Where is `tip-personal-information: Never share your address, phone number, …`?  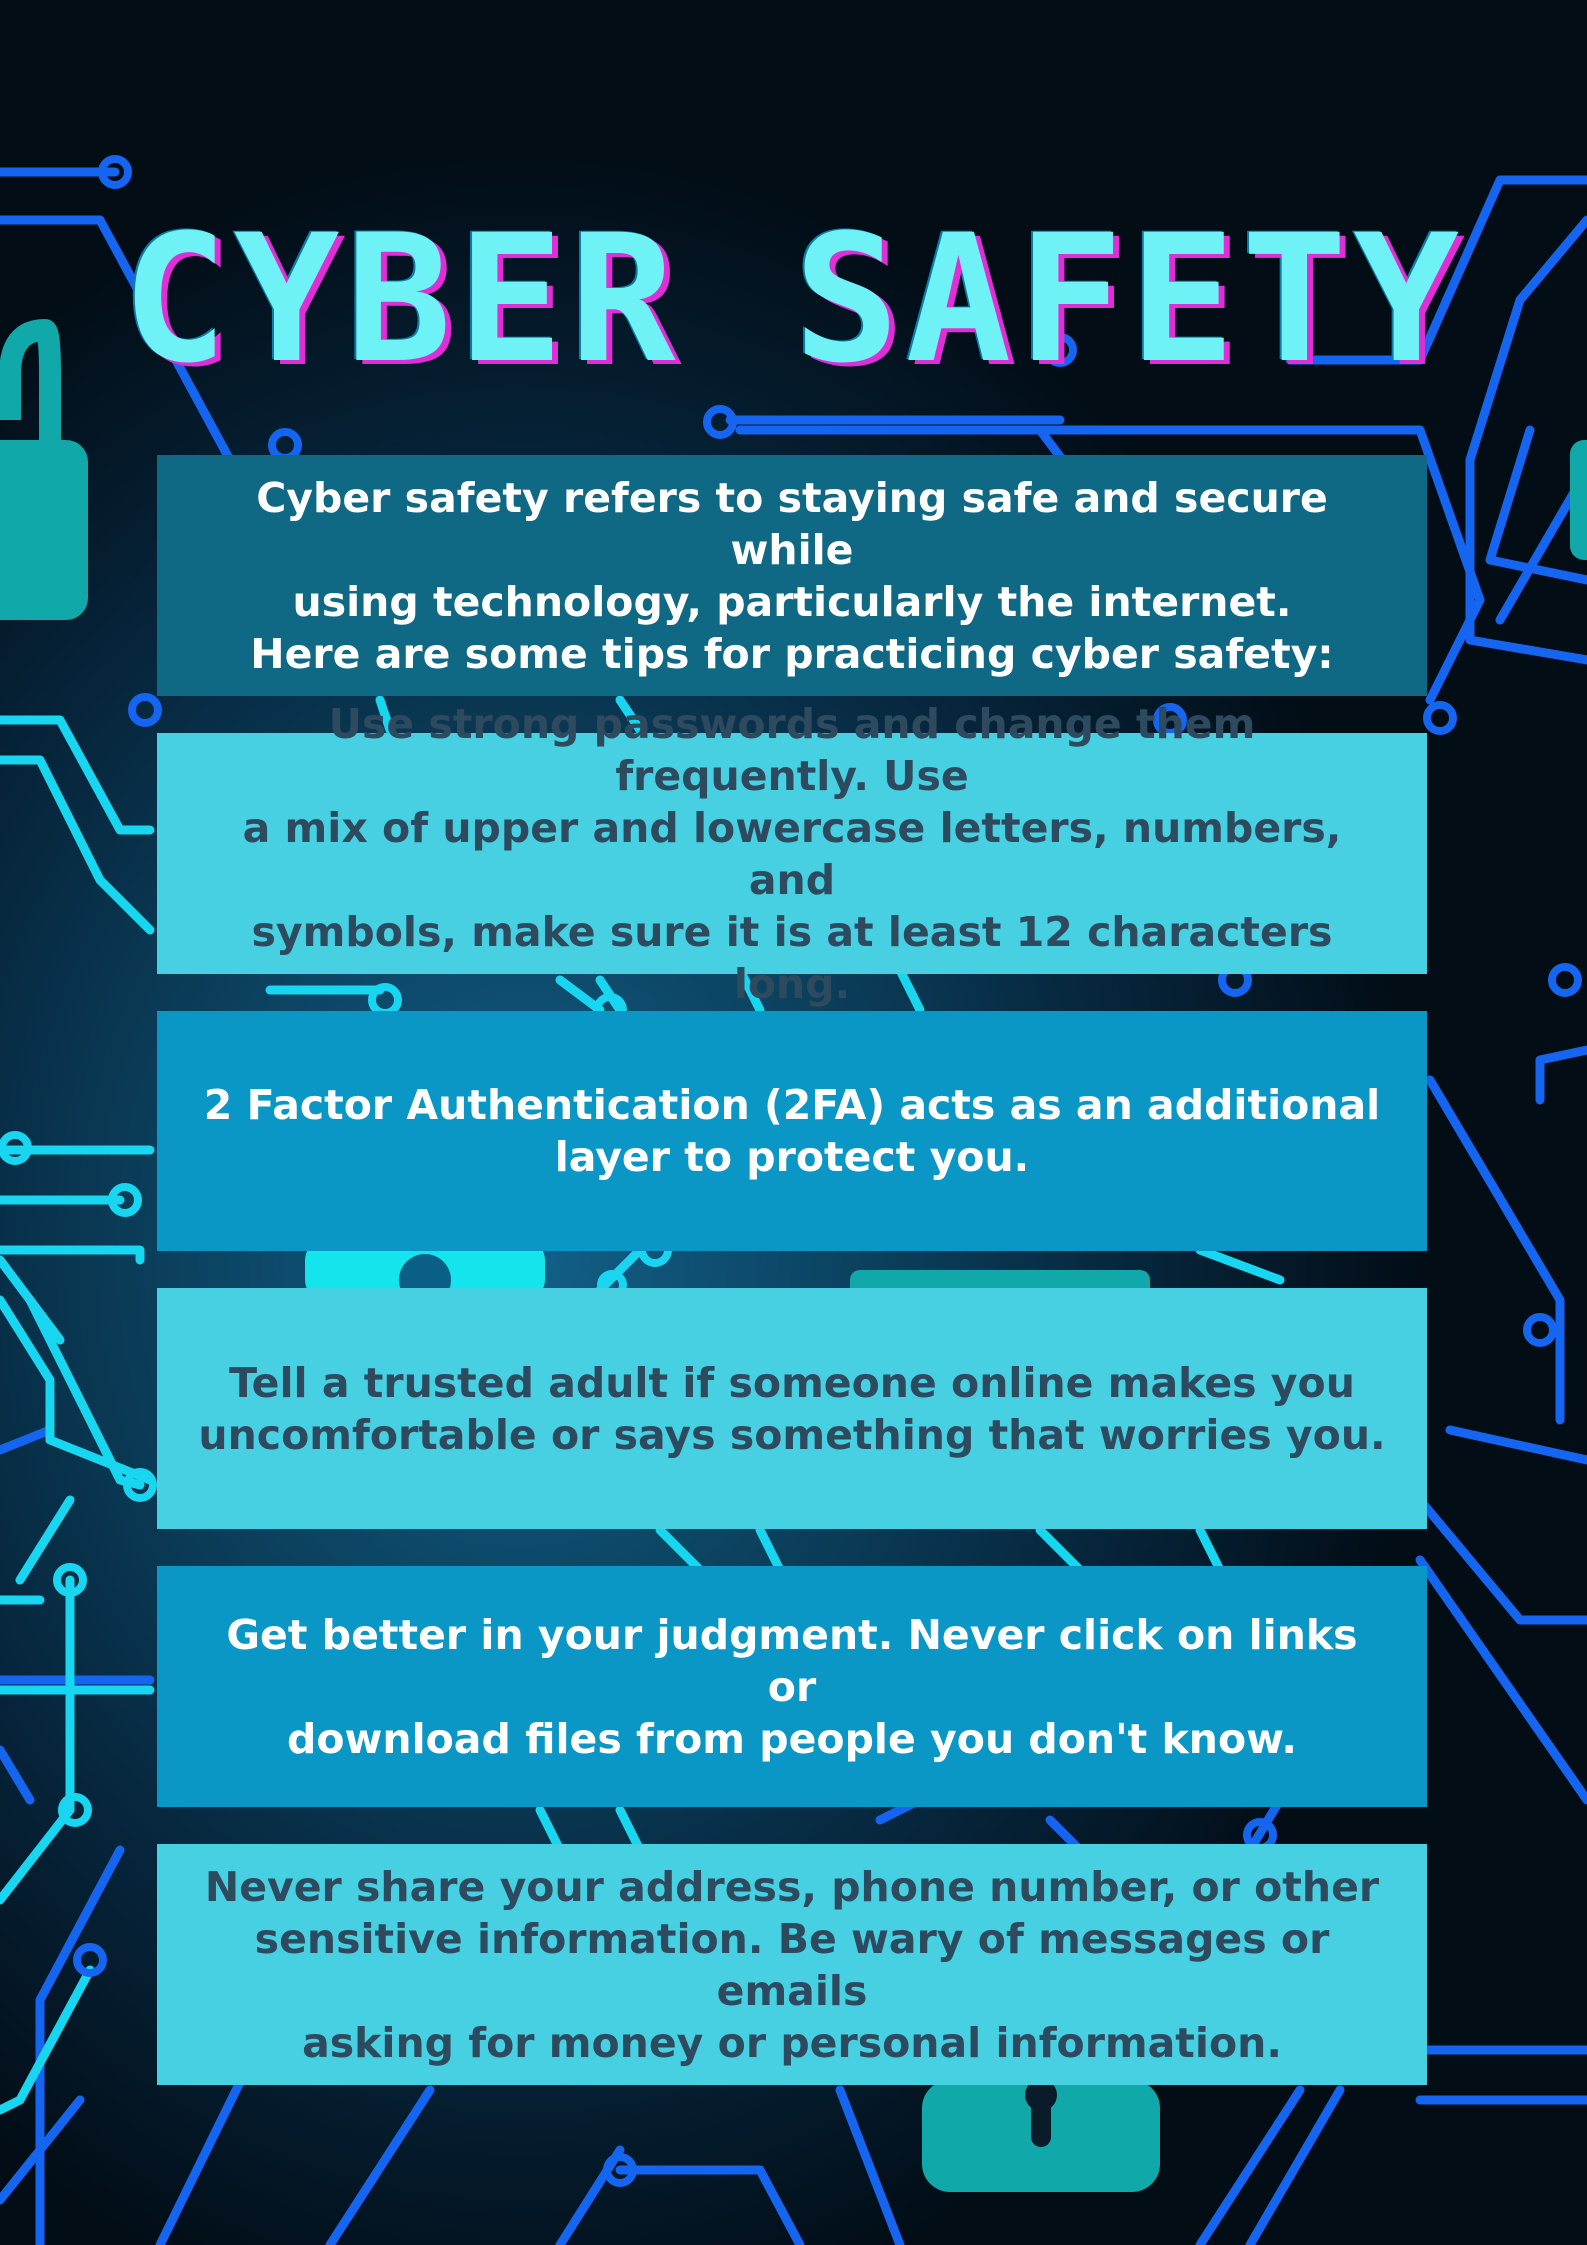
tip-personal-information: Never share your address, phone number, … is located at coordinates (792, 1964).